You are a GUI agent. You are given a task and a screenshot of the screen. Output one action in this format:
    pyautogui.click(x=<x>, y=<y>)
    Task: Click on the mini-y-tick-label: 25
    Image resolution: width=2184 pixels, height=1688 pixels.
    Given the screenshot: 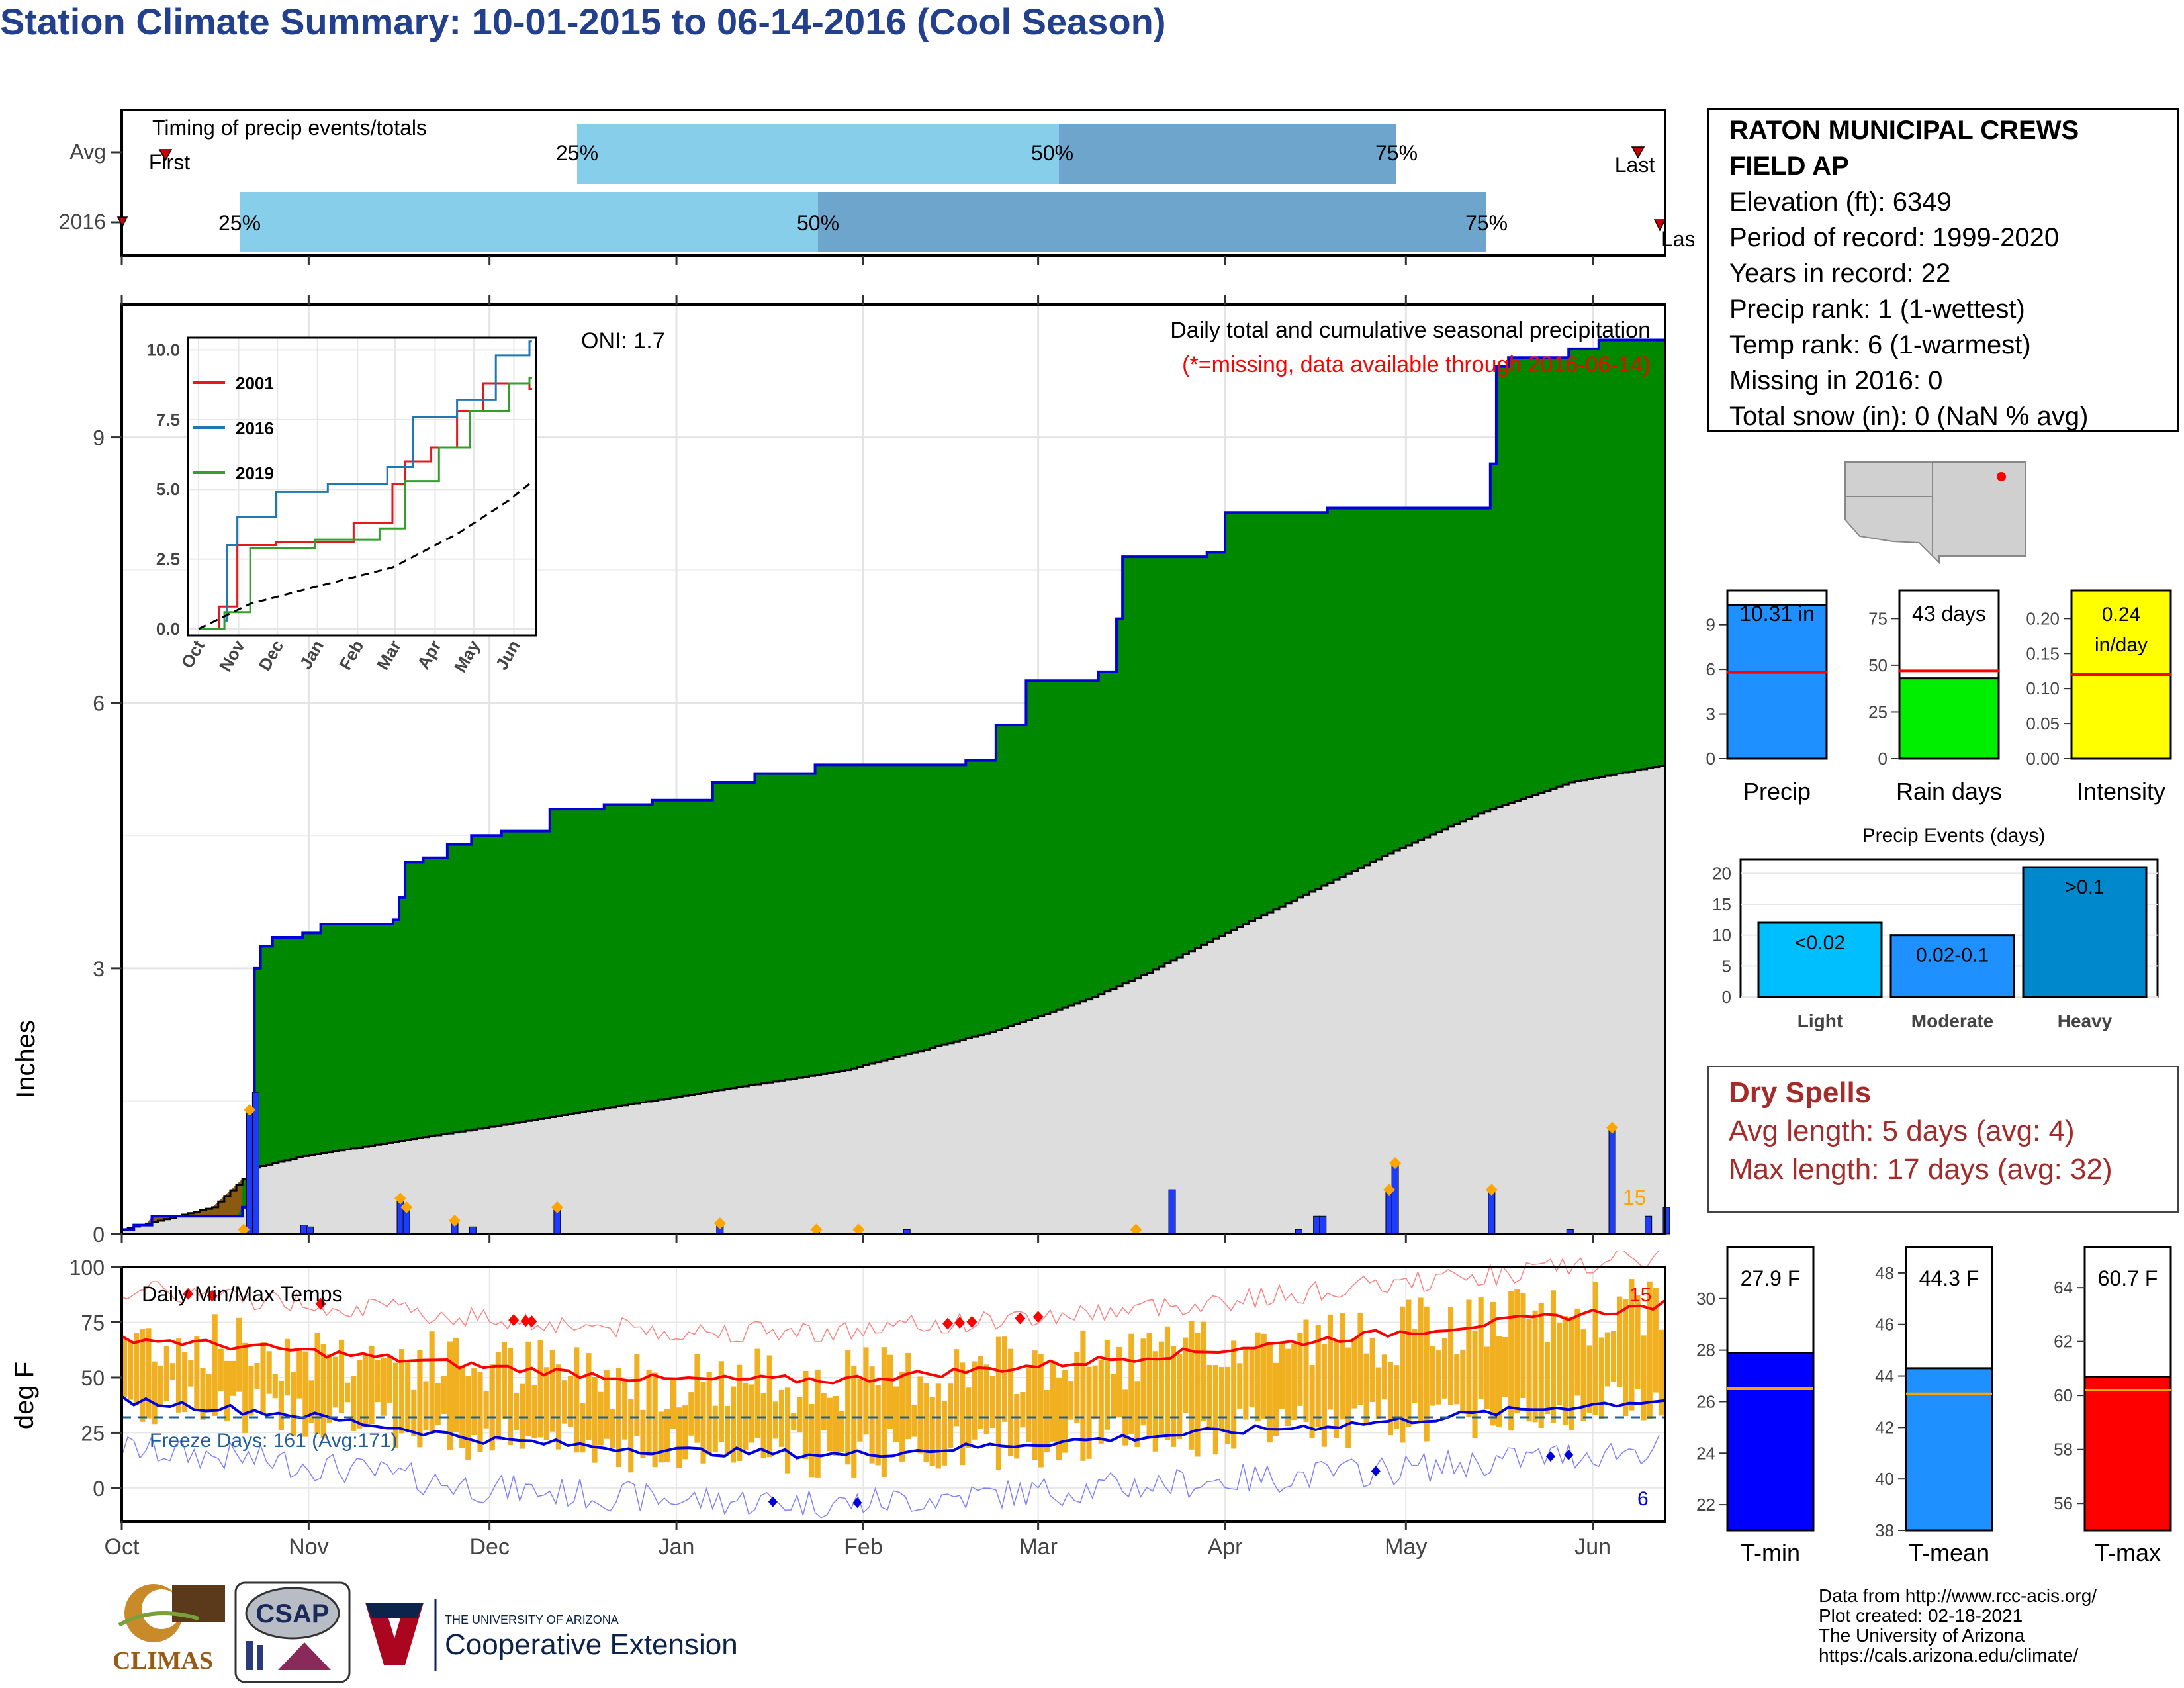 What is the action you would take?
    pyautogui.click(x=1878, y=712)
    